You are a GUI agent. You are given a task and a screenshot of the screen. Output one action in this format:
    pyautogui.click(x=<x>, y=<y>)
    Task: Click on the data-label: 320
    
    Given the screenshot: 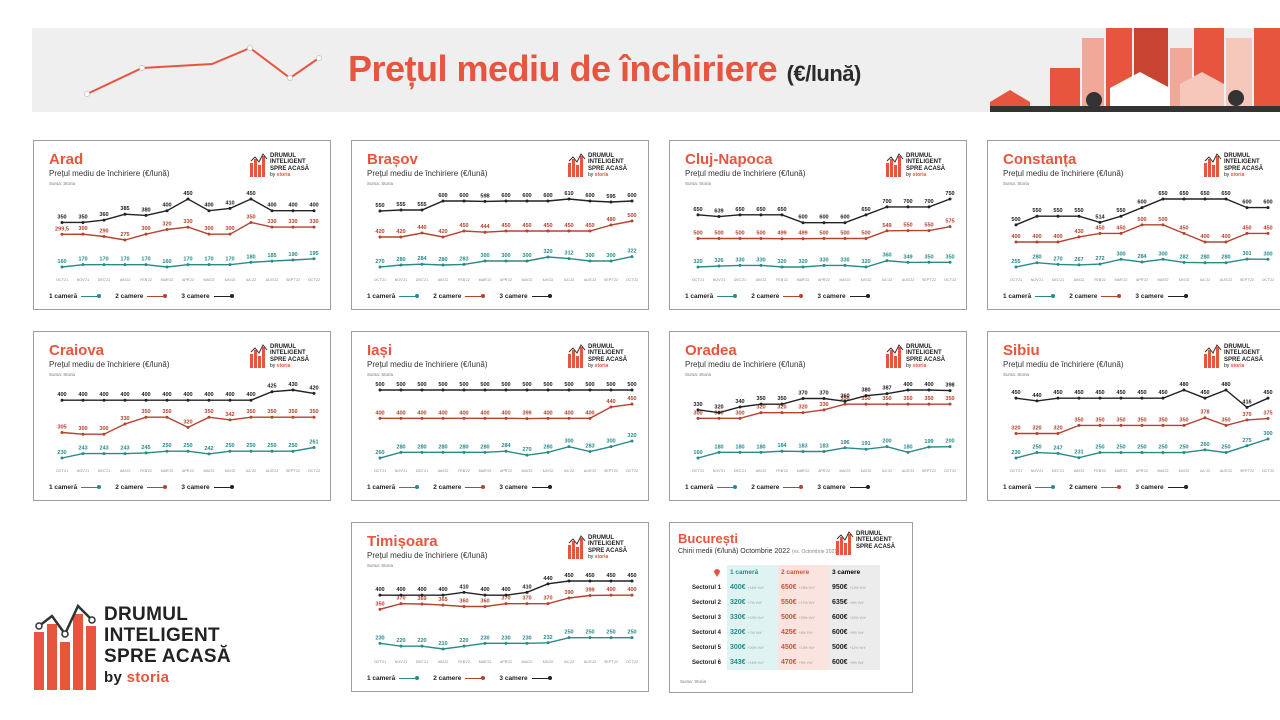 What is the action you would take?
    pyautogui.click(x=718, y=408)
    